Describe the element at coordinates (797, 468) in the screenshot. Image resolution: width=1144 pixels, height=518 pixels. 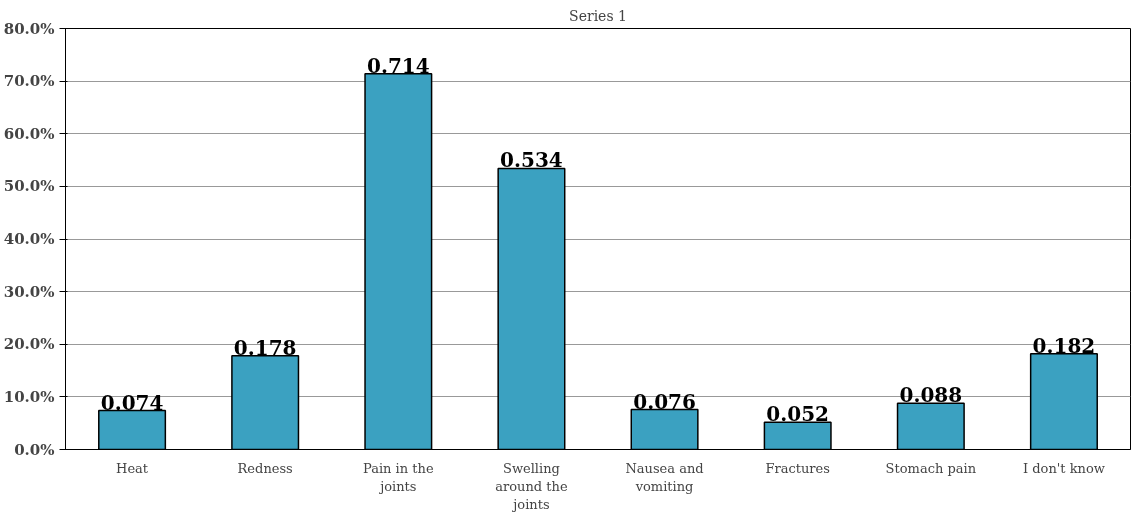
I see `x-tick-label: Fractures` at that location.